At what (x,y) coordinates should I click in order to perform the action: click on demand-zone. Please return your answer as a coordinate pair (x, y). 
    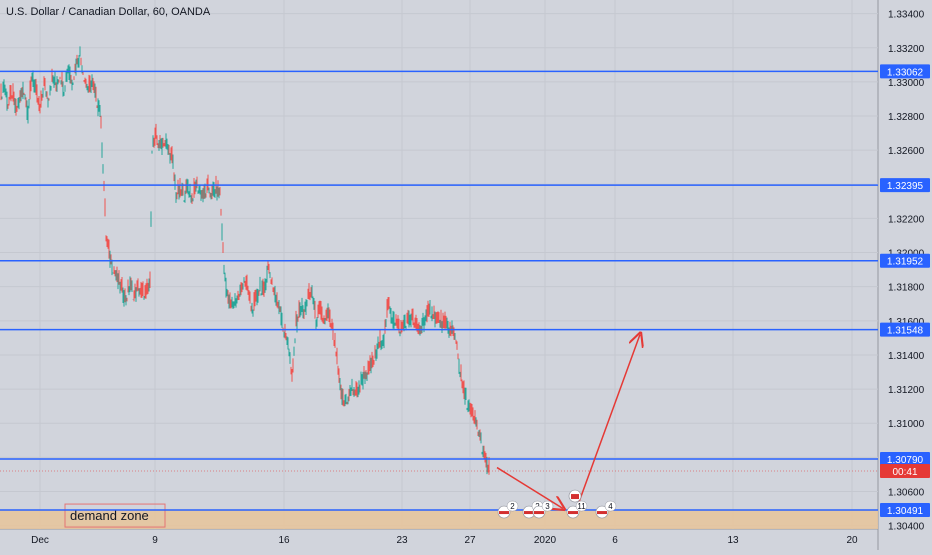
    Looking at the image, I should click on (439, 519).